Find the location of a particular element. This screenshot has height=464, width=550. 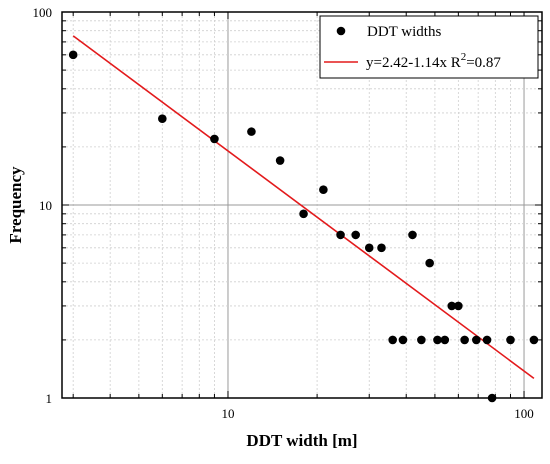

legend-scatter-label: DDT widths is located at coordinates (404, 32).